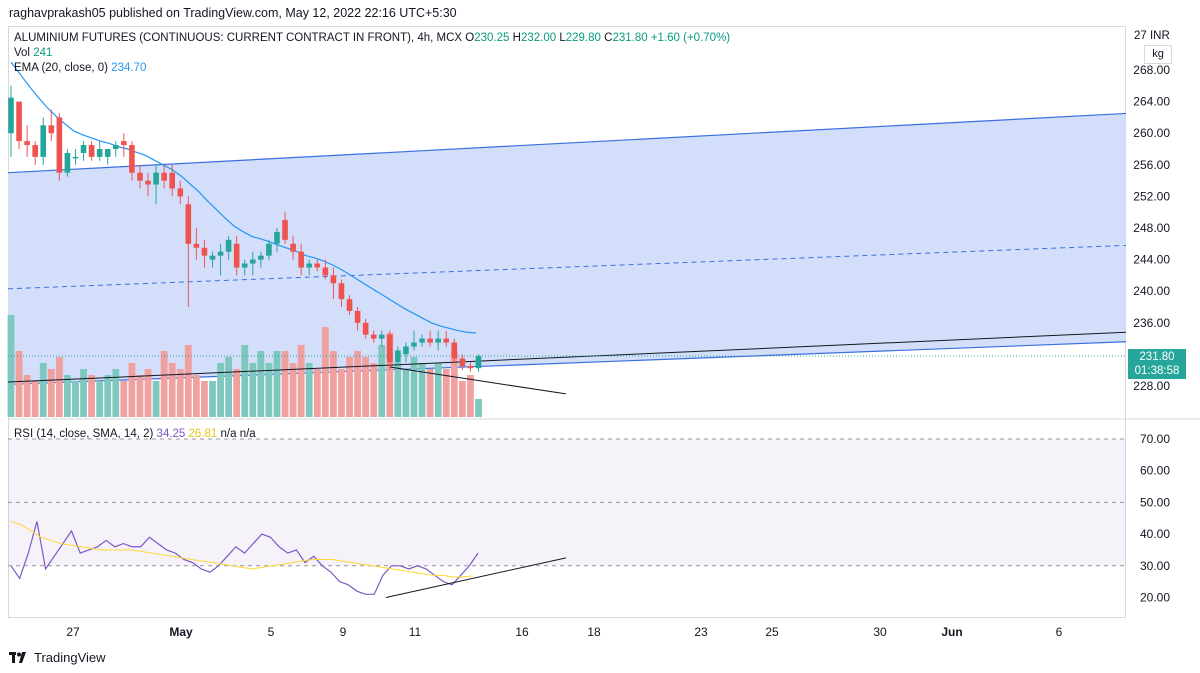 The height and width of the screenshot is (673, 1200). Describe the element at coordinates (181, 632) in the screenshot. I see `time-tick-label: May` at that location.